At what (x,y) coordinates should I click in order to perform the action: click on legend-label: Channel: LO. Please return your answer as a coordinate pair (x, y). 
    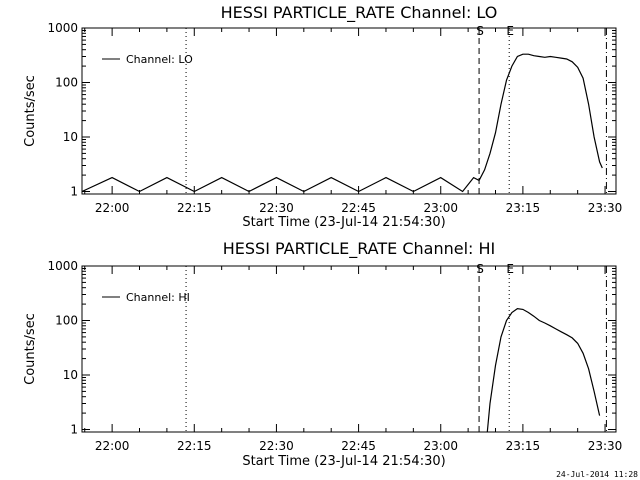
    Looking at the image, I should click on (159, 59).